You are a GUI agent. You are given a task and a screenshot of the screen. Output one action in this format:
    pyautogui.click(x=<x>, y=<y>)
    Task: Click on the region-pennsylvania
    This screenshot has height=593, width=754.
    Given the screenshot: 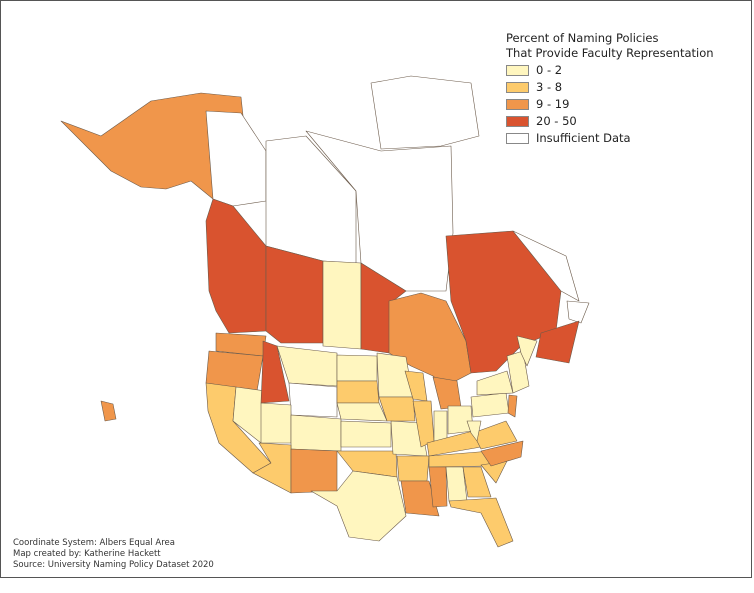 What is the action you would take?
    pyautogui.click(x=490, y=405)
    